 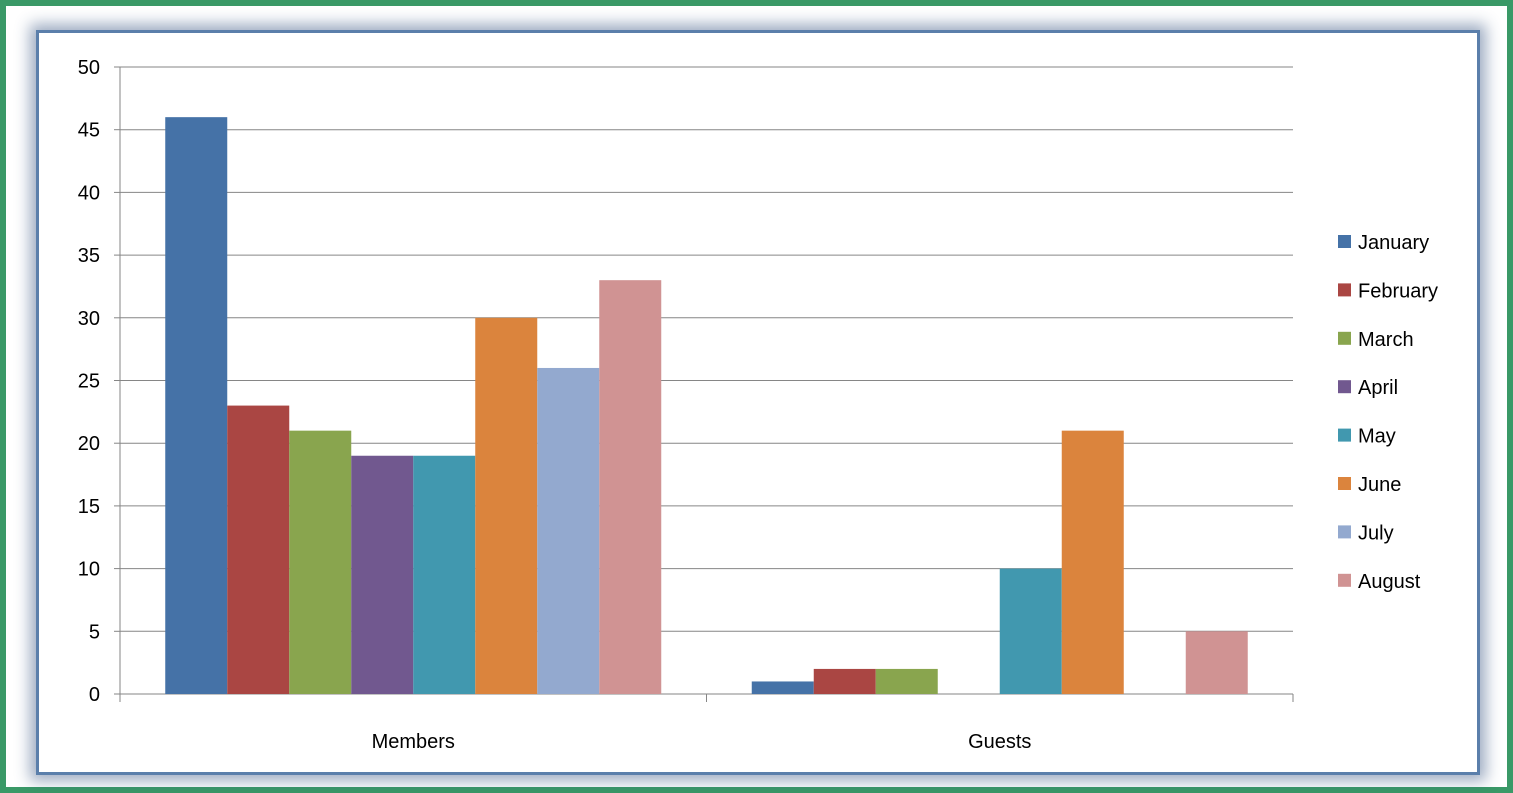 What do you see at coordinates (382, 574) in the screenshot?
I see `bar-april-members` at bounding box center [382, 574].